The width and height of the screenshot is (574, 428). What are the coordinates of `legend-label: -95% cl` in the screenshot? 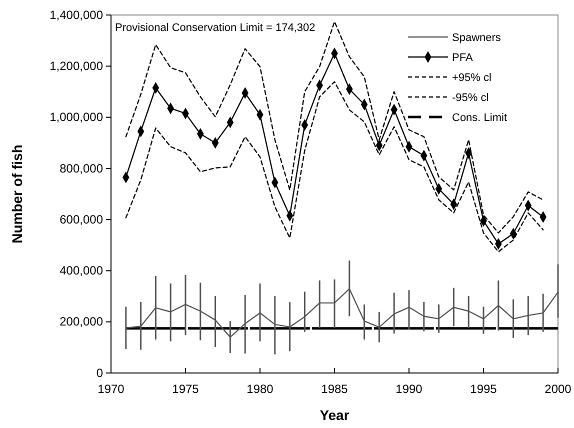 It's located at (470, 98).